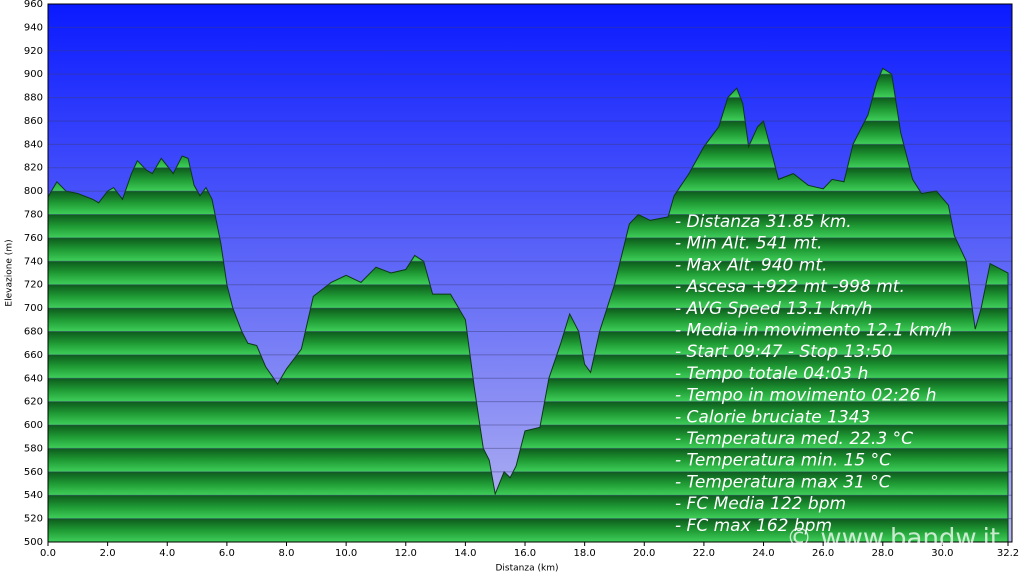 The height and width of the screenshot is (581, 1024). Describe the element at coordinates (794, 439) in the screenshot. I see `annotation: - Temperatura med. 22.3 °C` at that location.